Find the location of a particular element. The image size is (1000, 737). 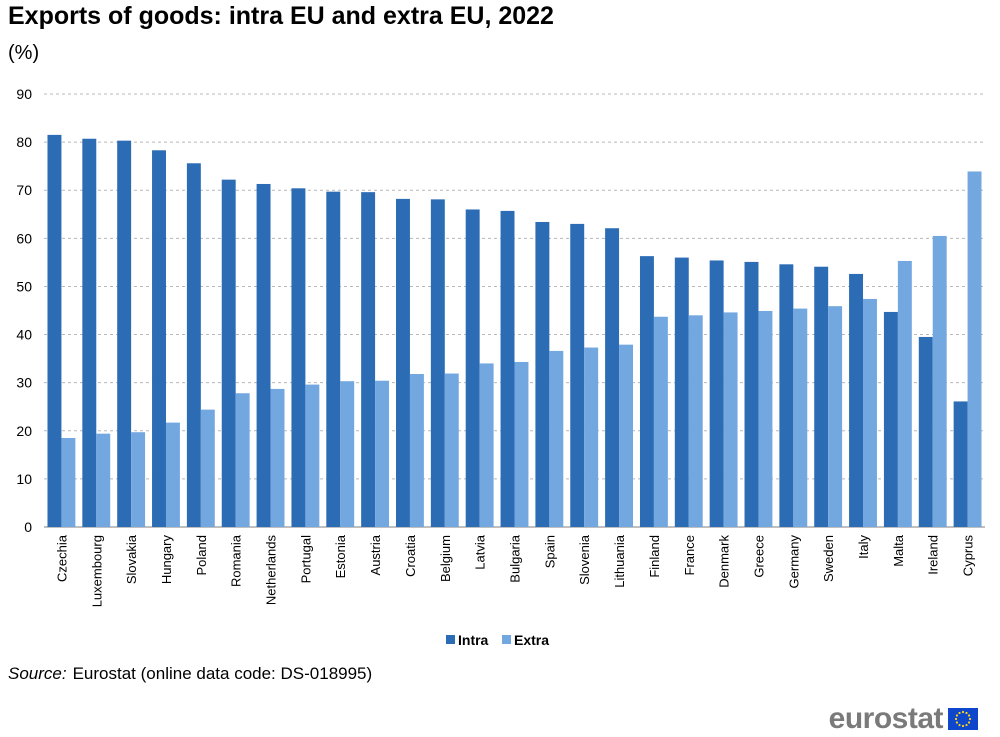

bar-intra-austria is located at coordinates (368, 359).